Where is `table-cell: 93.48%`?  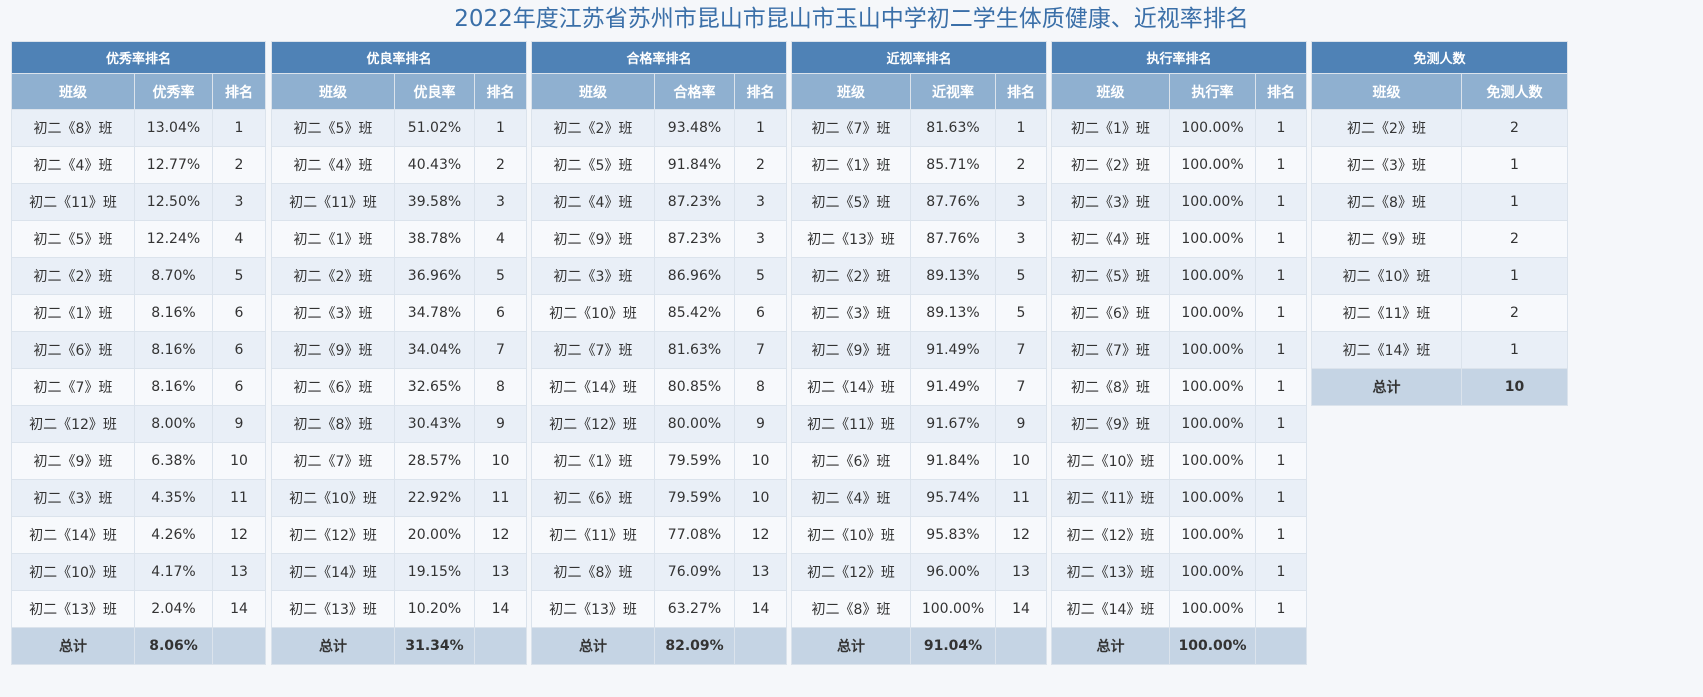
table-cell: 93.48% is located at coordinates (694, 128).